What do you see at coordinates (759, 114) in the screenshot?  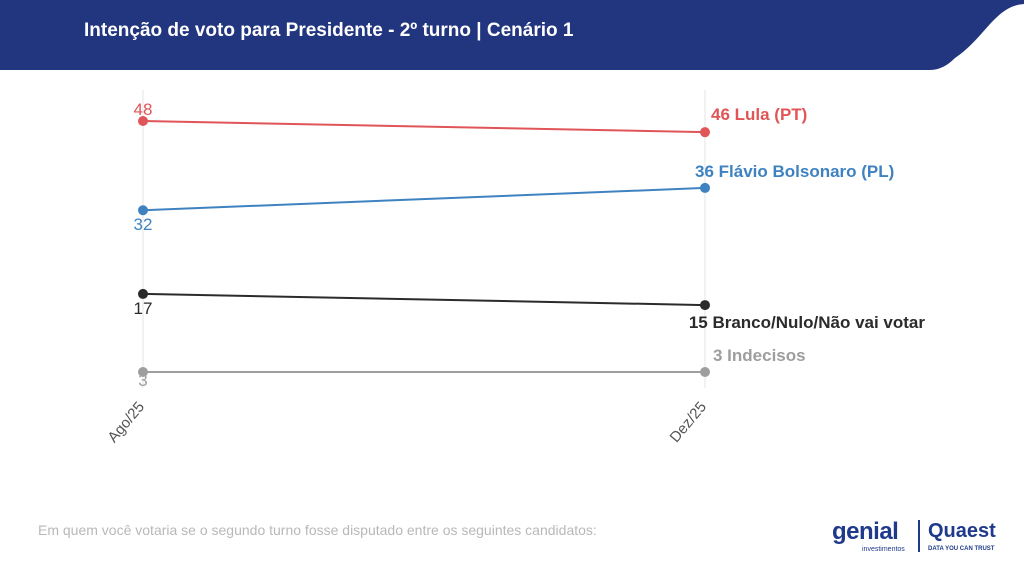 I see `series-end-label: 46 Lula (PT)` at bounding box center [759, 114].